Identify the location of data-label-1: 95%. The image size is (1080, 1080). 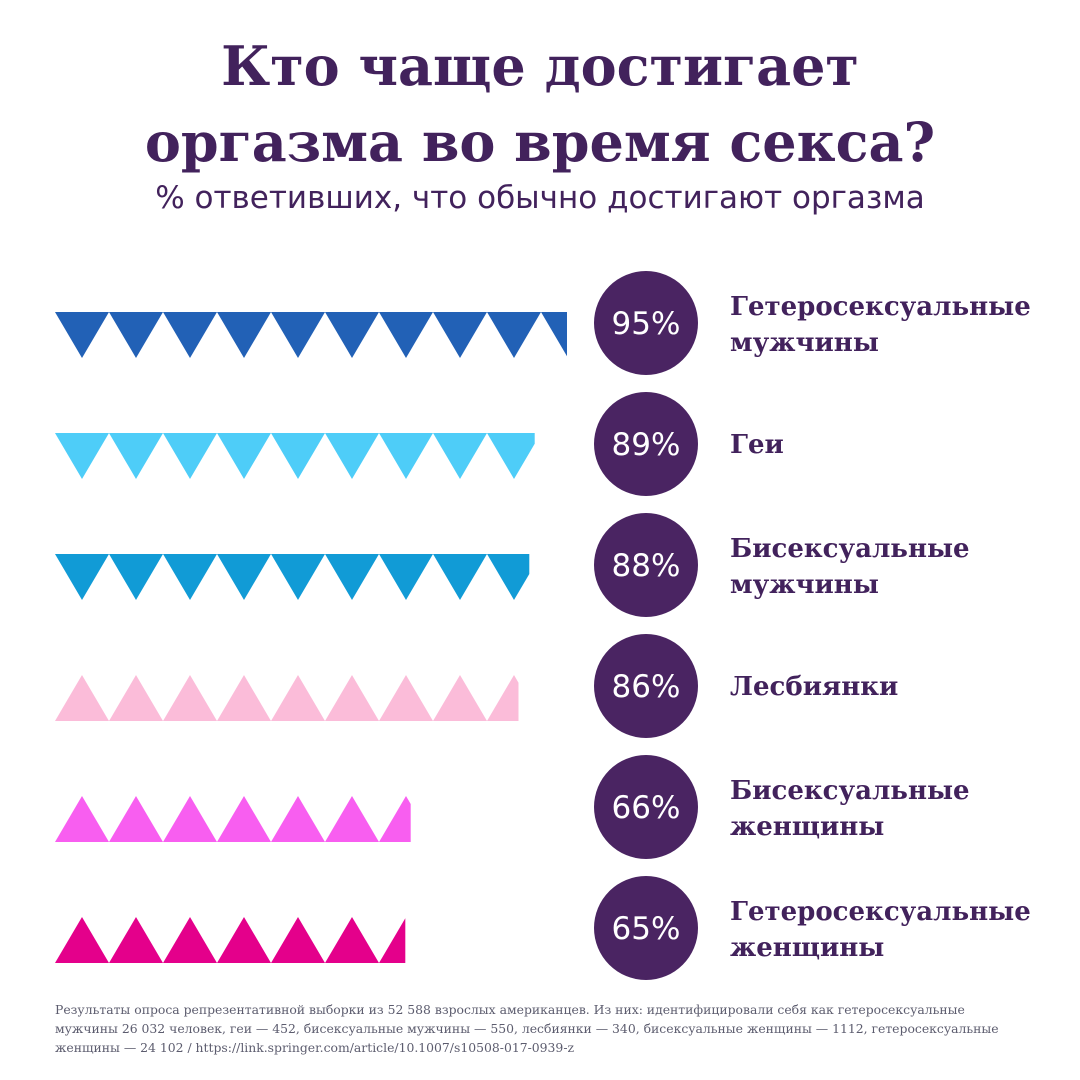
(646, 324).